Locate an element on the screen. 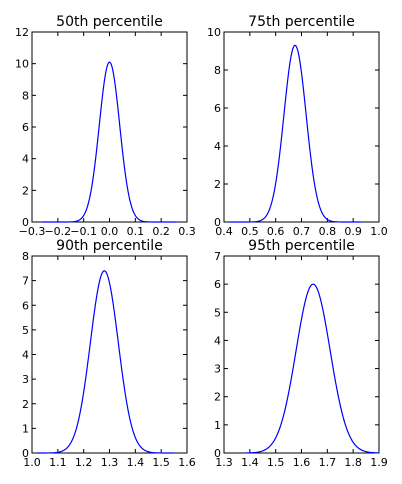 The width and height of the screenshot is (402, 484). x-tick-label: 1.1 is located at coordinates (58, 462).